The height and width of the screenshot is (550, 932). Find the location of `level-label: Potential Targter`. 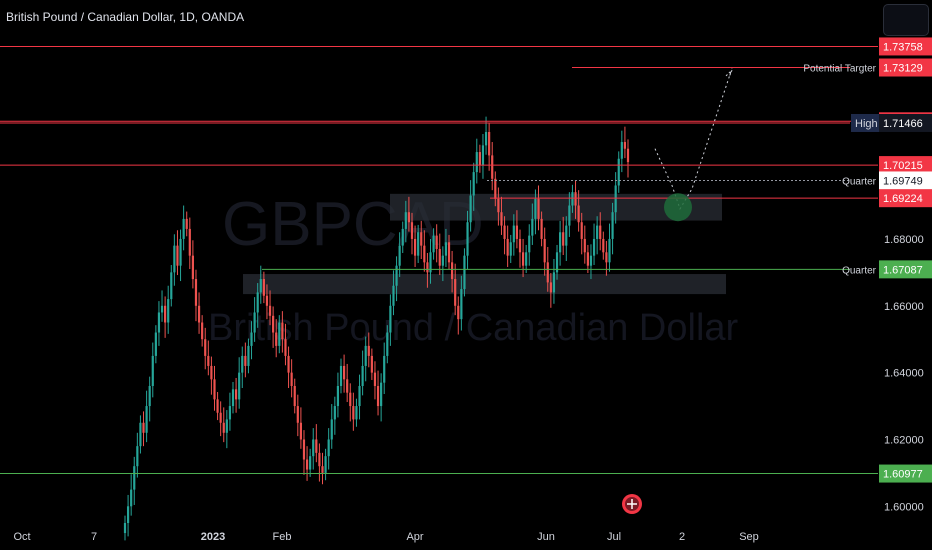

level-label: Potential Targter is located at coordinates (839, 69).